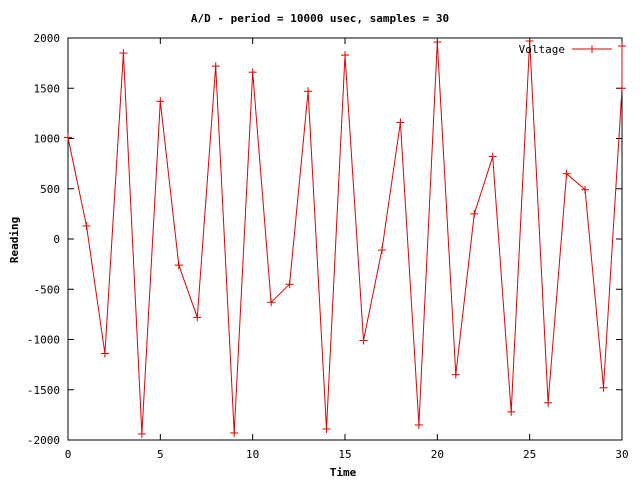 The image size is (640, 480). I want to click on x-tick-label: 25, so click(529, 454).